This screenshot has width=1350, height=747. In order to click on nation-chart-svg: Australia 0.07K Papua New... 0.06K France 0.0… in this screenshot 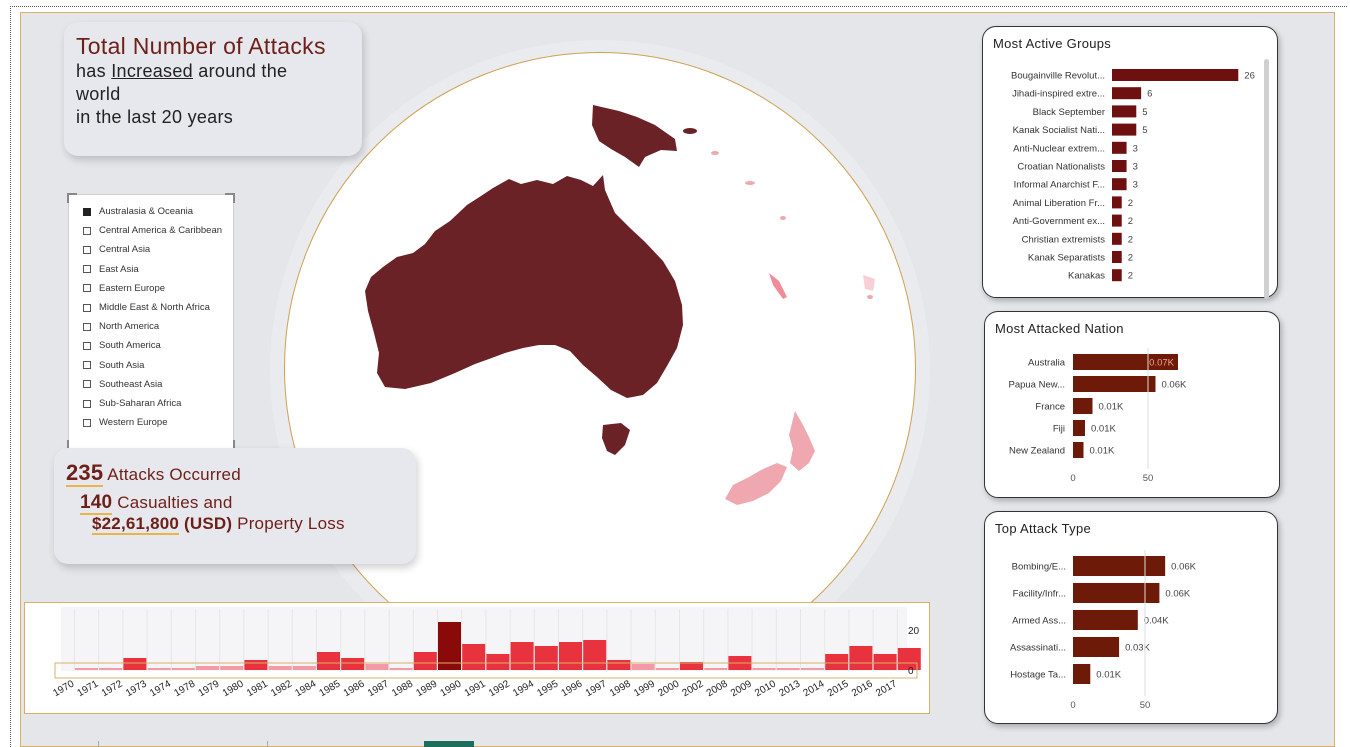, I will do `click(1097, 416)`.